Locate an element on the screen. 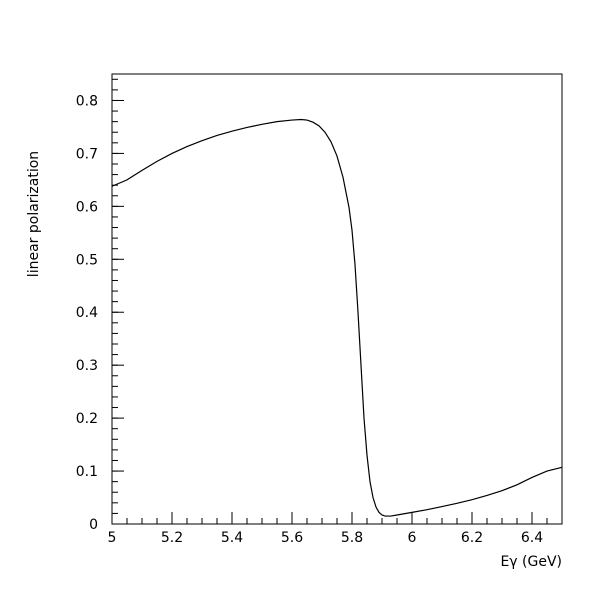 Image resolution: width=600 pixels, height=600 pixels. x-tick-label: 6.4 is located at coordinates (532, 538).